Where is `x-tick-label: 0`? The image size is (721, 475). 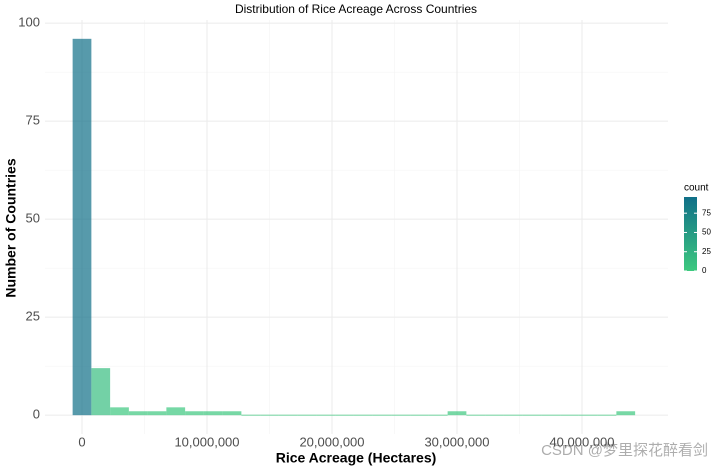 x-tick-label: 0 is located at coordinates (81, 441).